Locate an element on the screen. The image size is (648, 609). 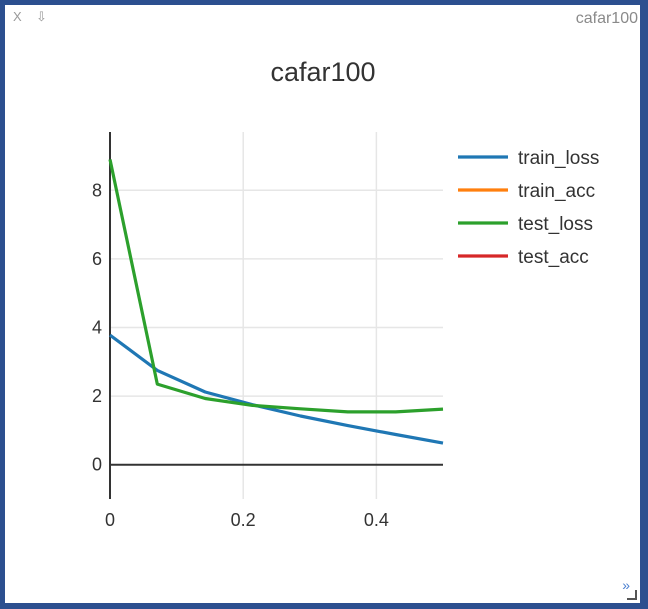
close-pane-button: X is located at coordinates (17, 16).